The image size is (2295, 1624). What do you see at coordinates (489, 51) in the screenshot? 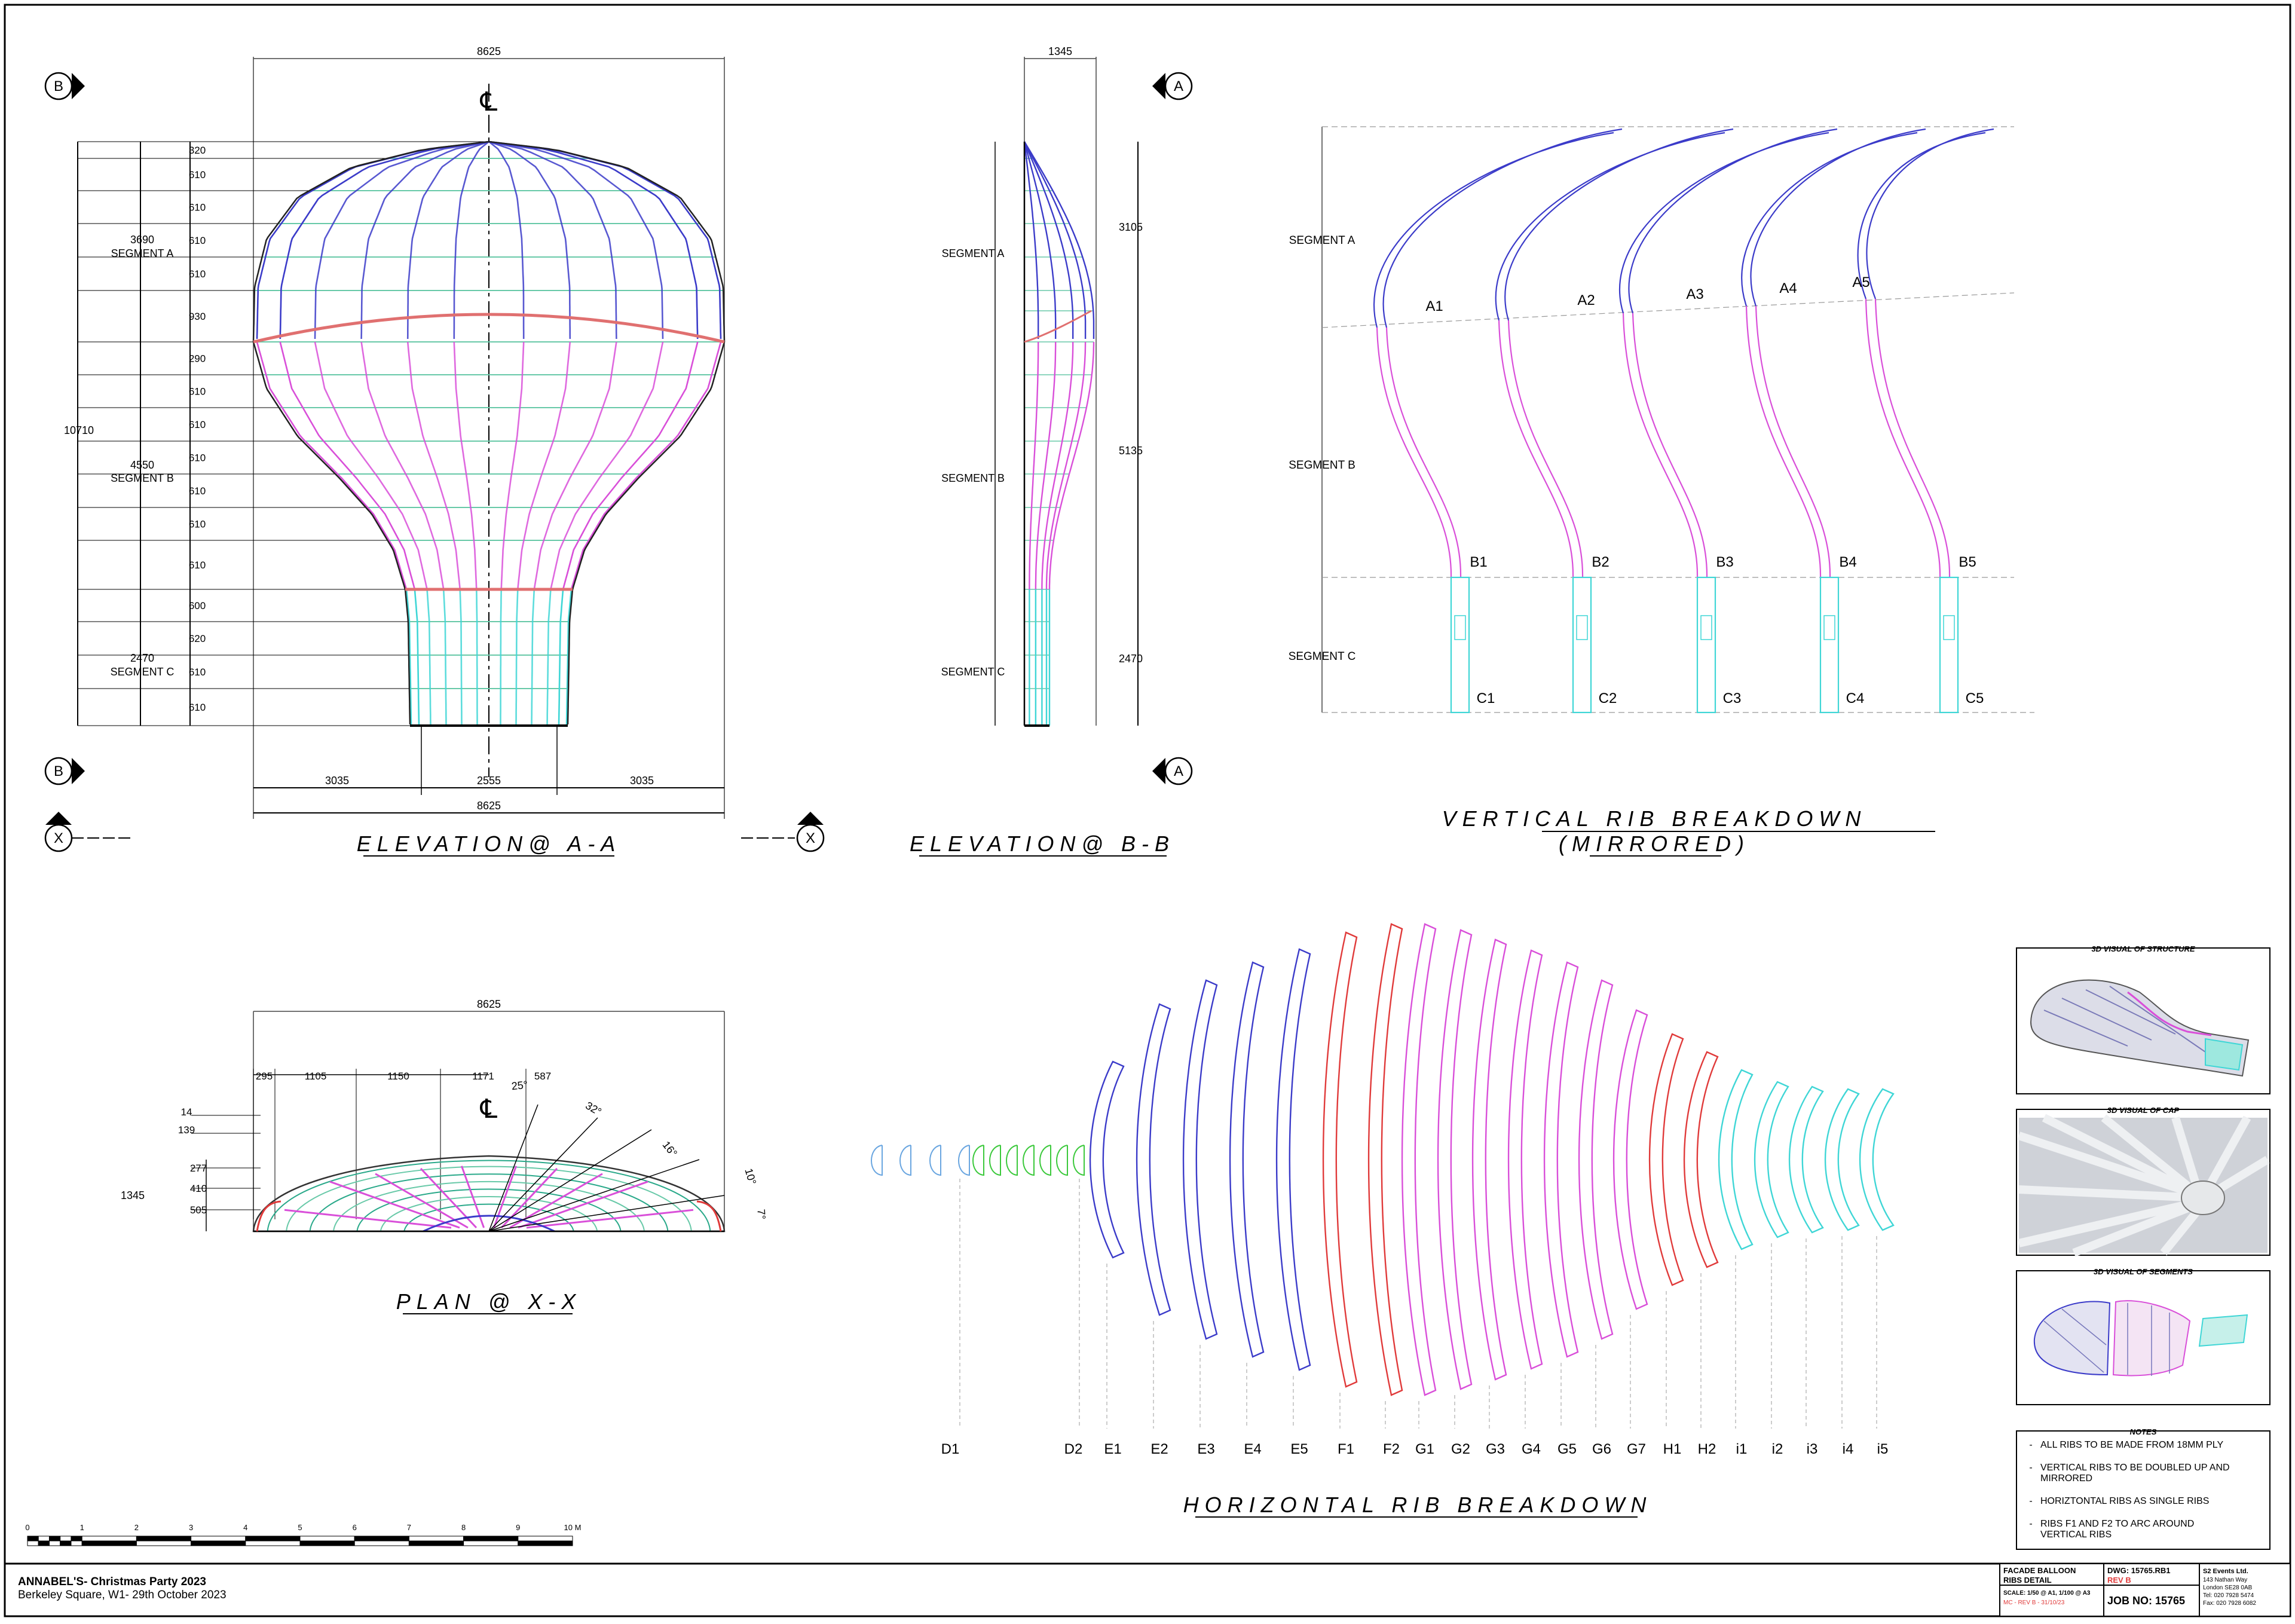
I see `elevation-aa-top-width: 8625` at bounding box center [489, 51].